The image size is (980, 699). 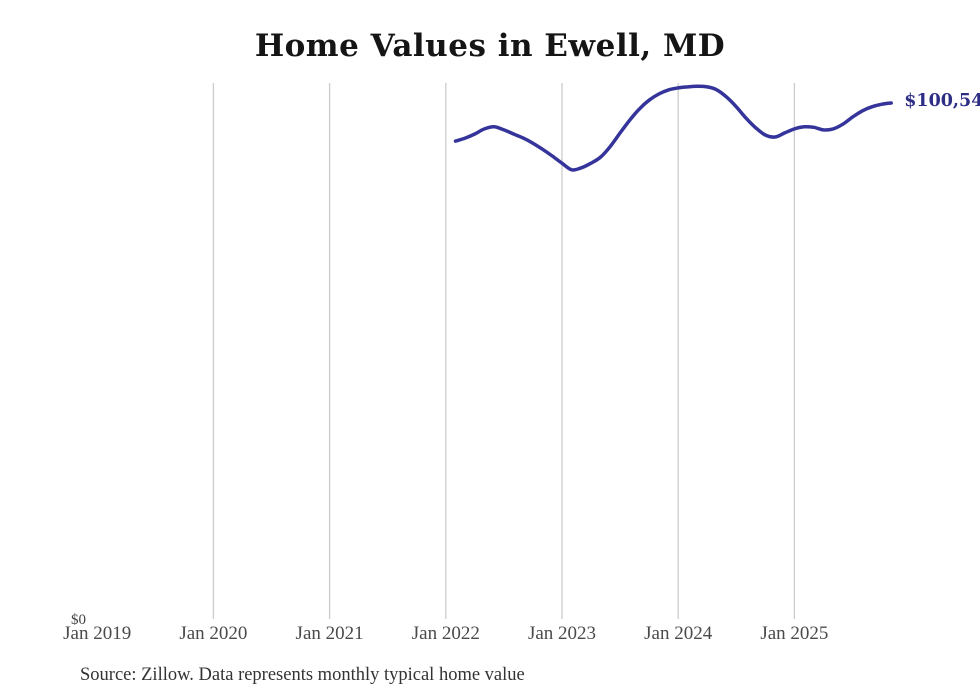 I want to click on latest-value-label: $100,547, so click(x=942, y=101).